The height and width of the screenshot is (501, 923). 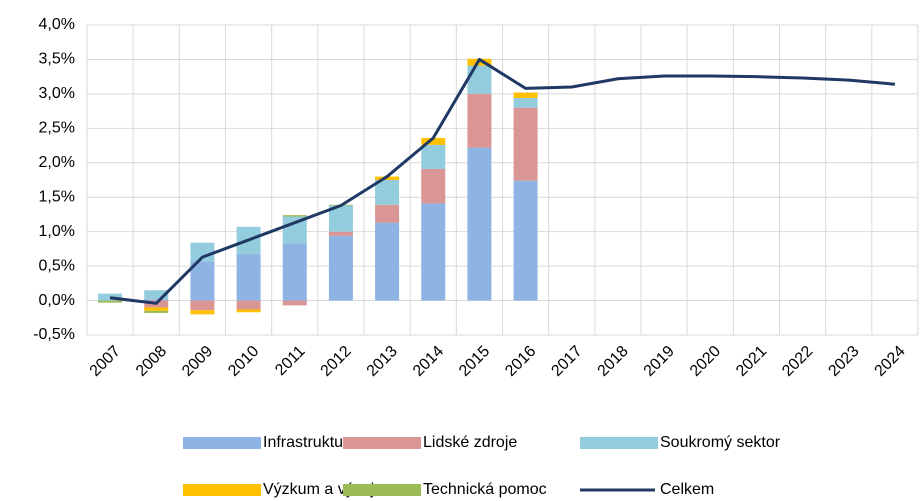 What do you see at coordinates (54, 334) in the screenshot?
I see `y-tick-label: -0,5%` at bounding box center [54, 334].